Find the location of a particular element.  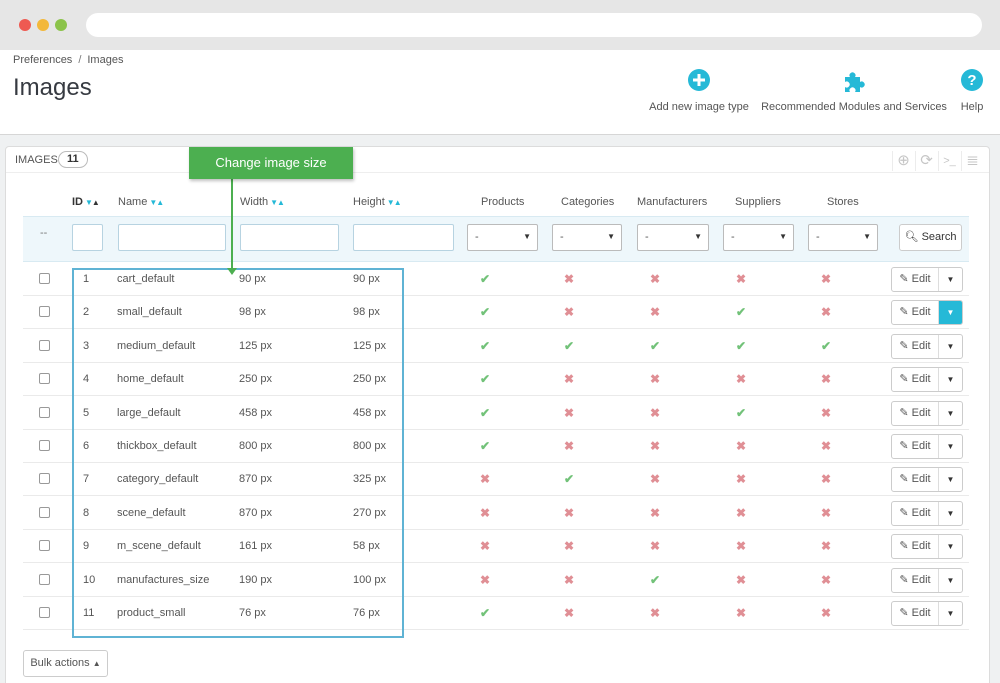

filter-stores-select: - ▼ is located at coordinates (843, 237).